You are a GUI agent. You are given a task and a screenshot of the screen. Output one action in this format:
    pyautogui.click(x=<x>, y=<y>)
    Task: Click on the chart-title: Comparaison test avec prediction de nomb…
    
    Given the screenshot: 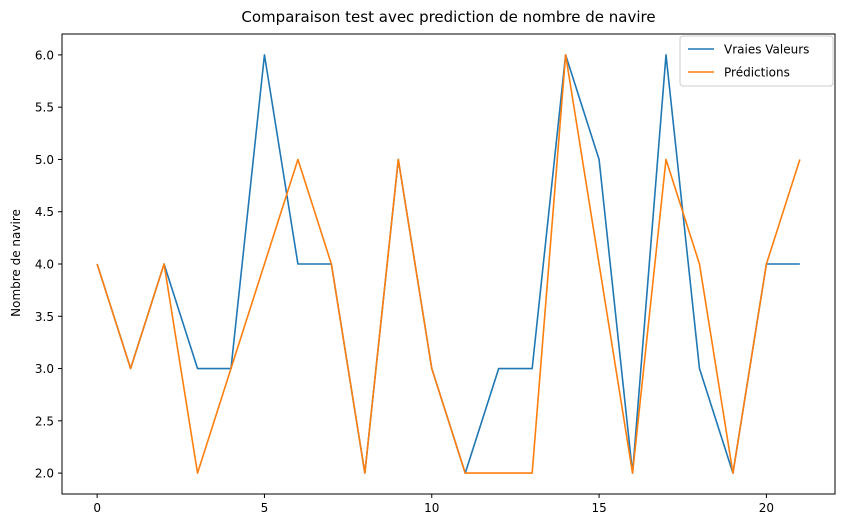 What is the action you would take?
    pyautogui.click(x=448, y=17)
    